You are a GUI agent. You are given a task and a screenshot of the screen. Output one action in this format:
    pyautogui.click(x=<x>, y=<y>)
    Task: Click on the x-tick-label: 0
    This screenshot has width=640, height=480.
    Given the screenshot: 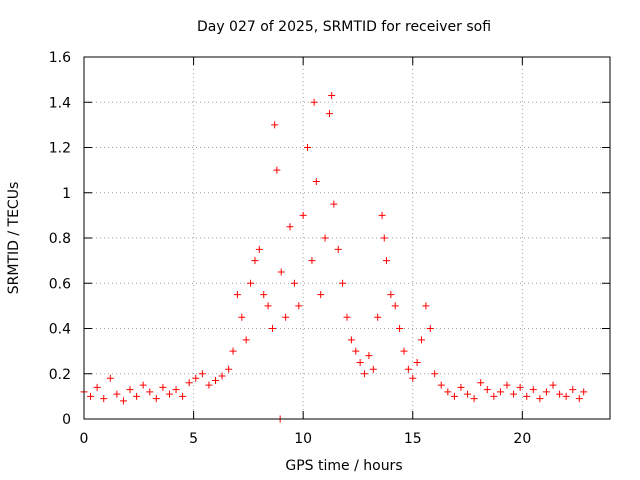 What is the action you would take?
    pyautogui.click(x=84, y=439)
    